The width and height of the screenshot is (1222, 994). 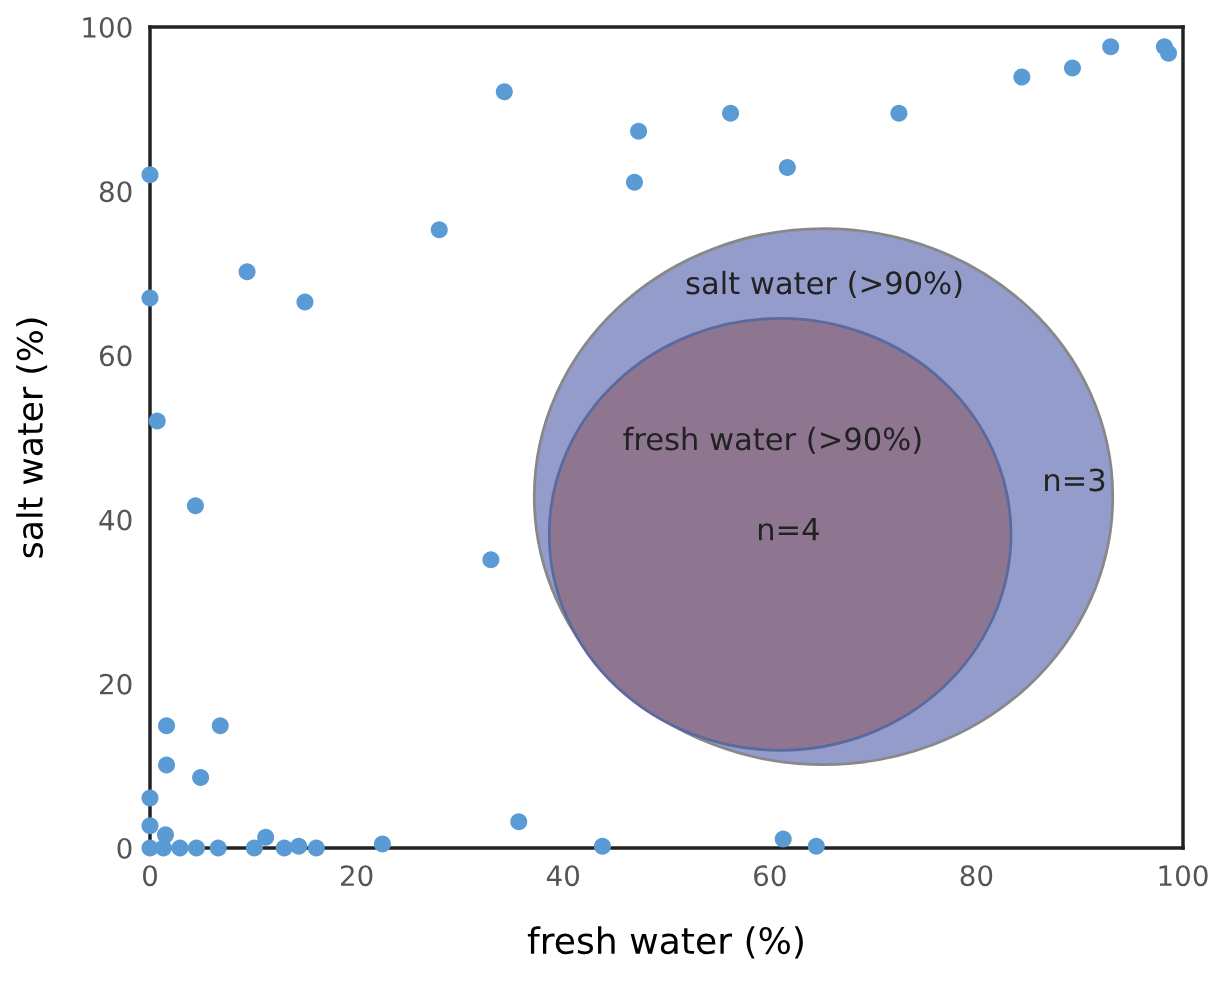 I want to click on x-tick-label: 0, so click(x=149, y=876).